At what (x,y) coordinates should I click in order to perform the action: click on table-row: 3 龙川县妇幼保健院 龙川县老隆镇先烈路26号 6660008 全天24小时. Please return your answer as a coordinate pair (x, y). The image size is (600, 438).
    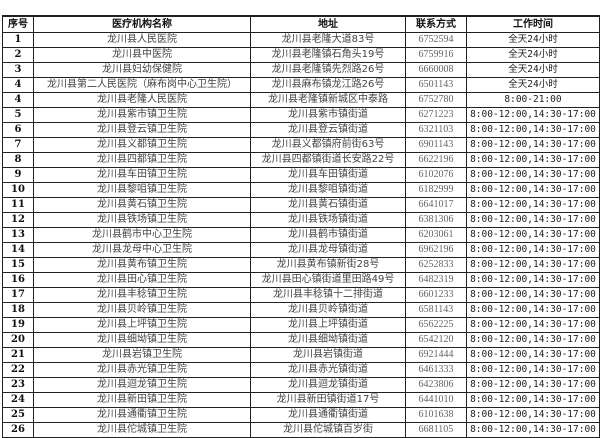
    Looking at the image, I should click on (301, 70).